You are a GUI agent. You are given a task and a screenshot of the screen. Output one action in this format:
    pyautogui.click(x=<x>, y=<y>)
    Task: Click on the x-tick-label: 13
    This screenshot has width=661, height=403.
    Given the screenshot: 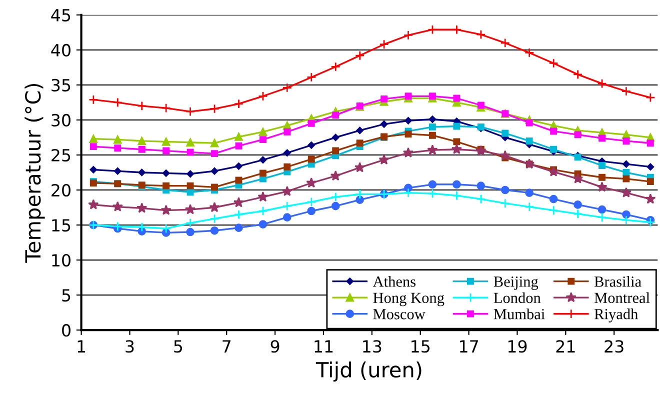 What is the action you would take?
    pyautogui.click(x=372, y=346)
    